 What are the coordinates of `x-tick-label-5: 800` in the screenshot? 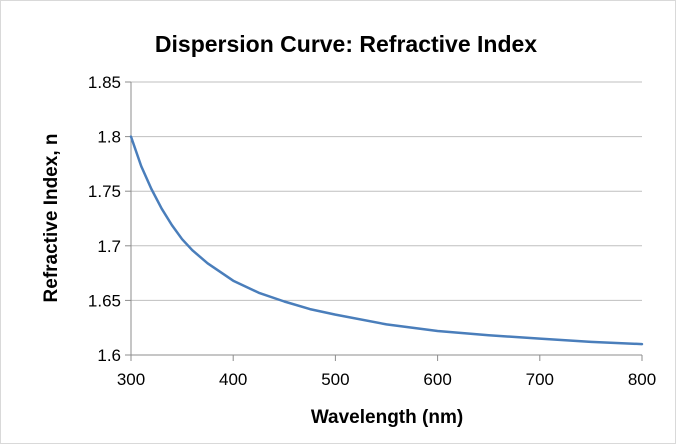 It's located at (642, 379).